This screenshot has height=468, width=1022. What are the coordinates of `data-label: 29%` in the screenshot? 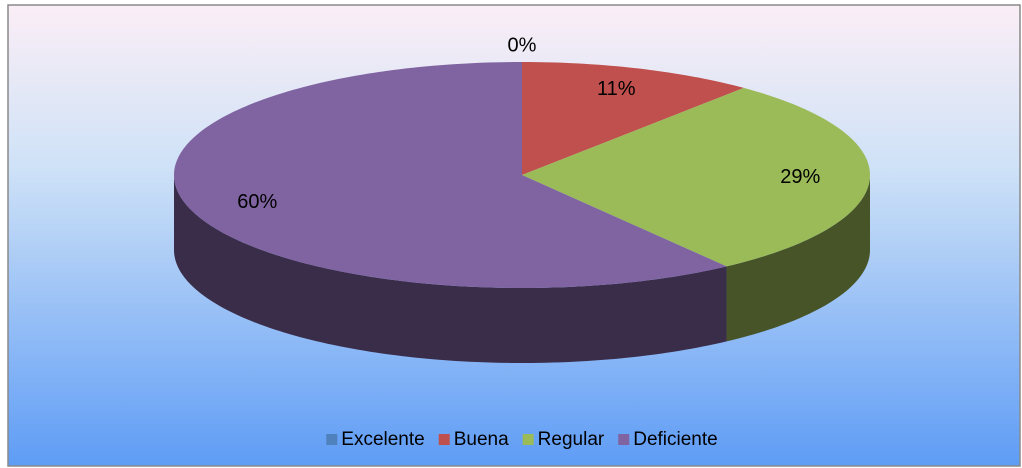 It's located at (800, 177).